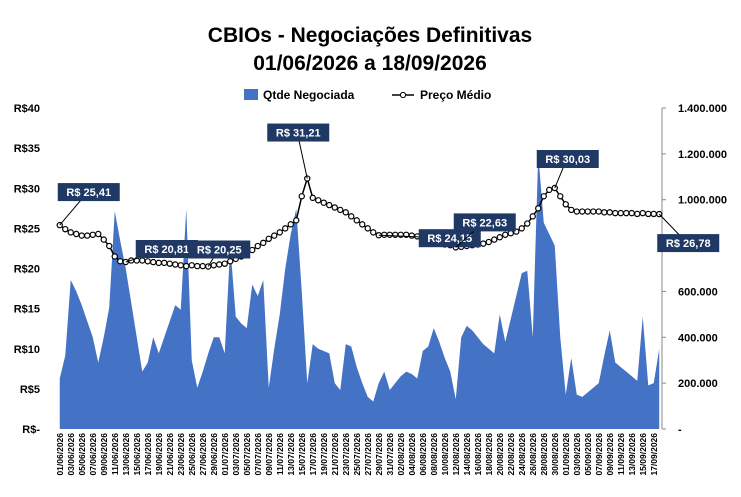 Image resolution: width=741 pixels, height=497 pixels. What do you see at coordinates (370, 63) in the screenshot?
I see `chart-title: 01/06/2026 a 18/09/2026` at bounding box center [370, 63].